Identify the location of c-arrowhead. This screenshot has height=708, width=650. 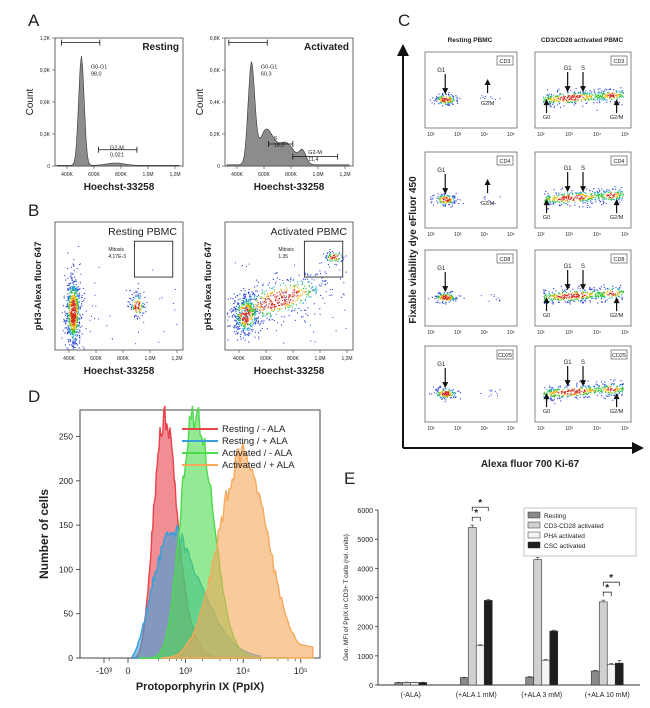
(567, 189).